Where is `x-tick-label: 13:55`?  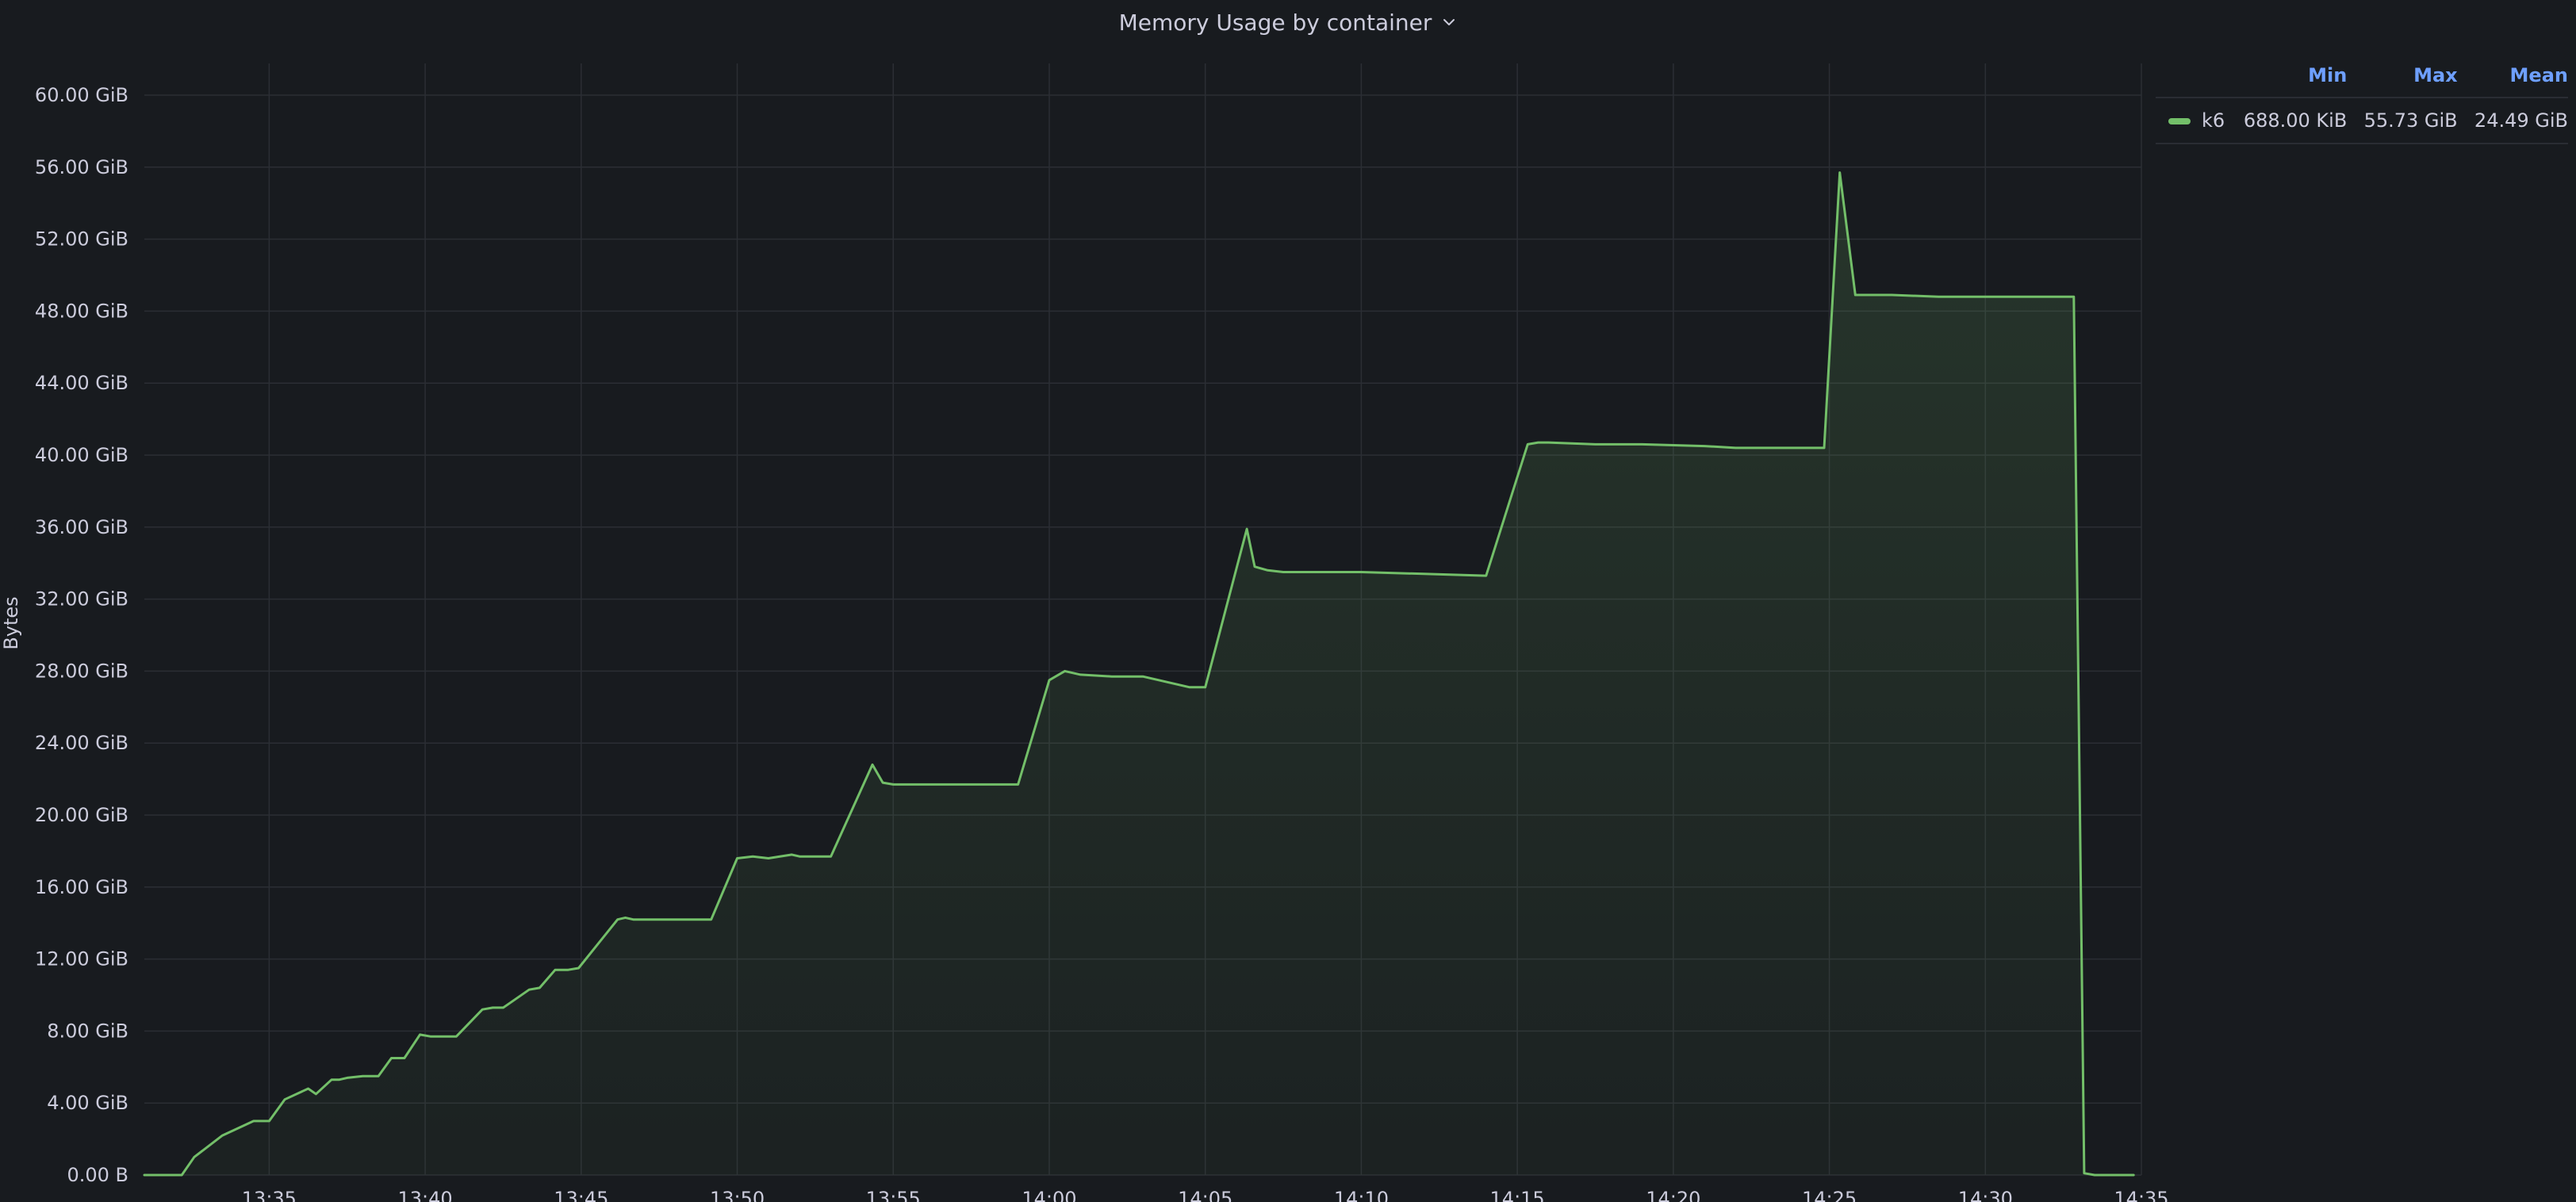 x-tick-label: 13:55 is located at coordinates (894, 1195).